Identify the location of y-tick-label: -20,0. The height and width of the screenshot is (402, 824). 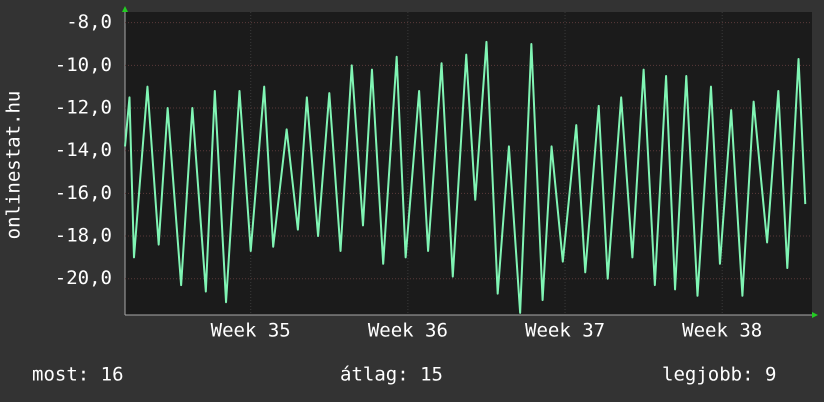
(83, 278).